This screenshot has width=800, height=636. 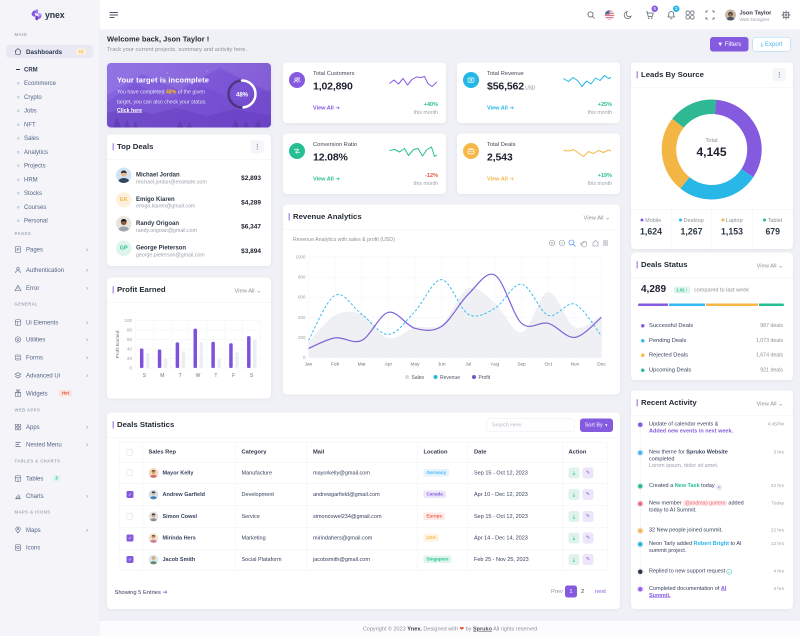 I want to click on svg-text: 48%, so click(x=242, y=95).